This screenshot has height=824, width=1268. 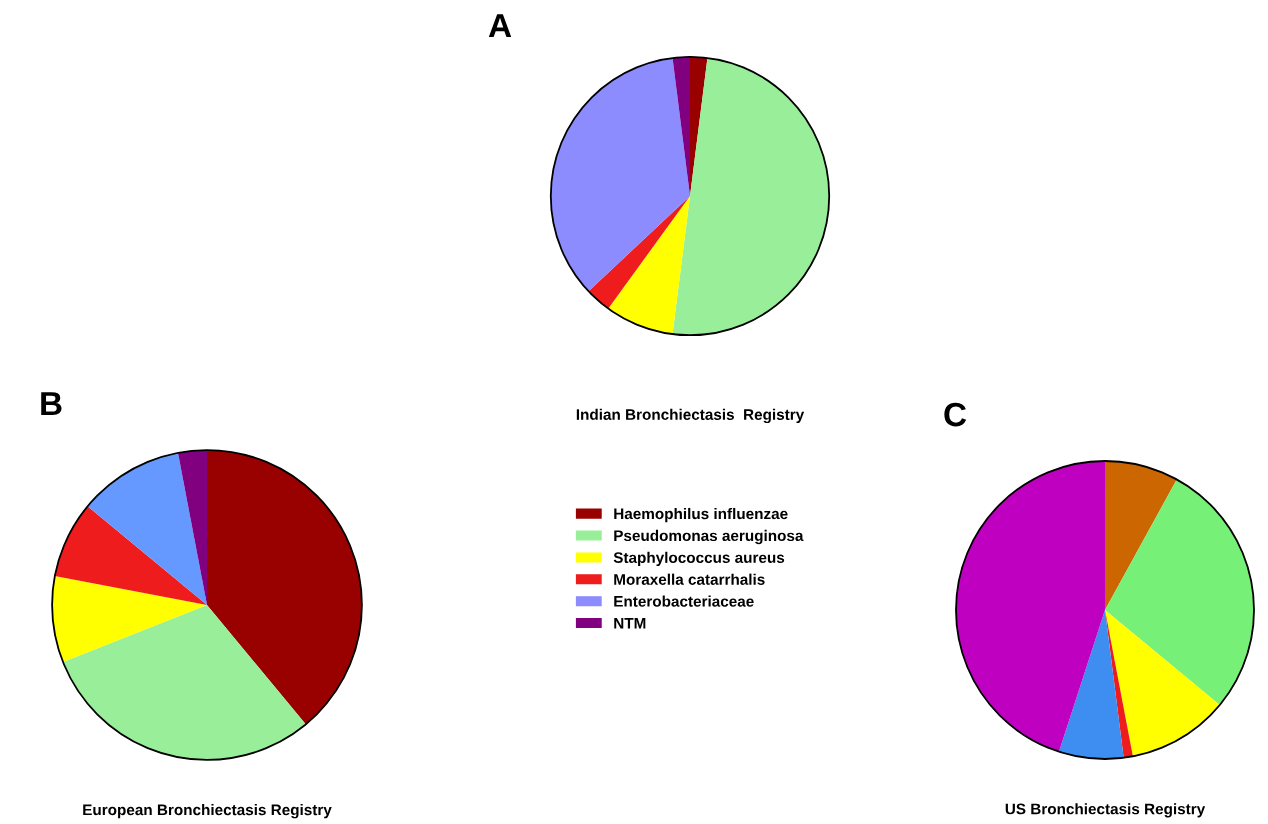 I want to click on legend-label: Pseudomonas aeruginosa, so click(x=709, y=537).